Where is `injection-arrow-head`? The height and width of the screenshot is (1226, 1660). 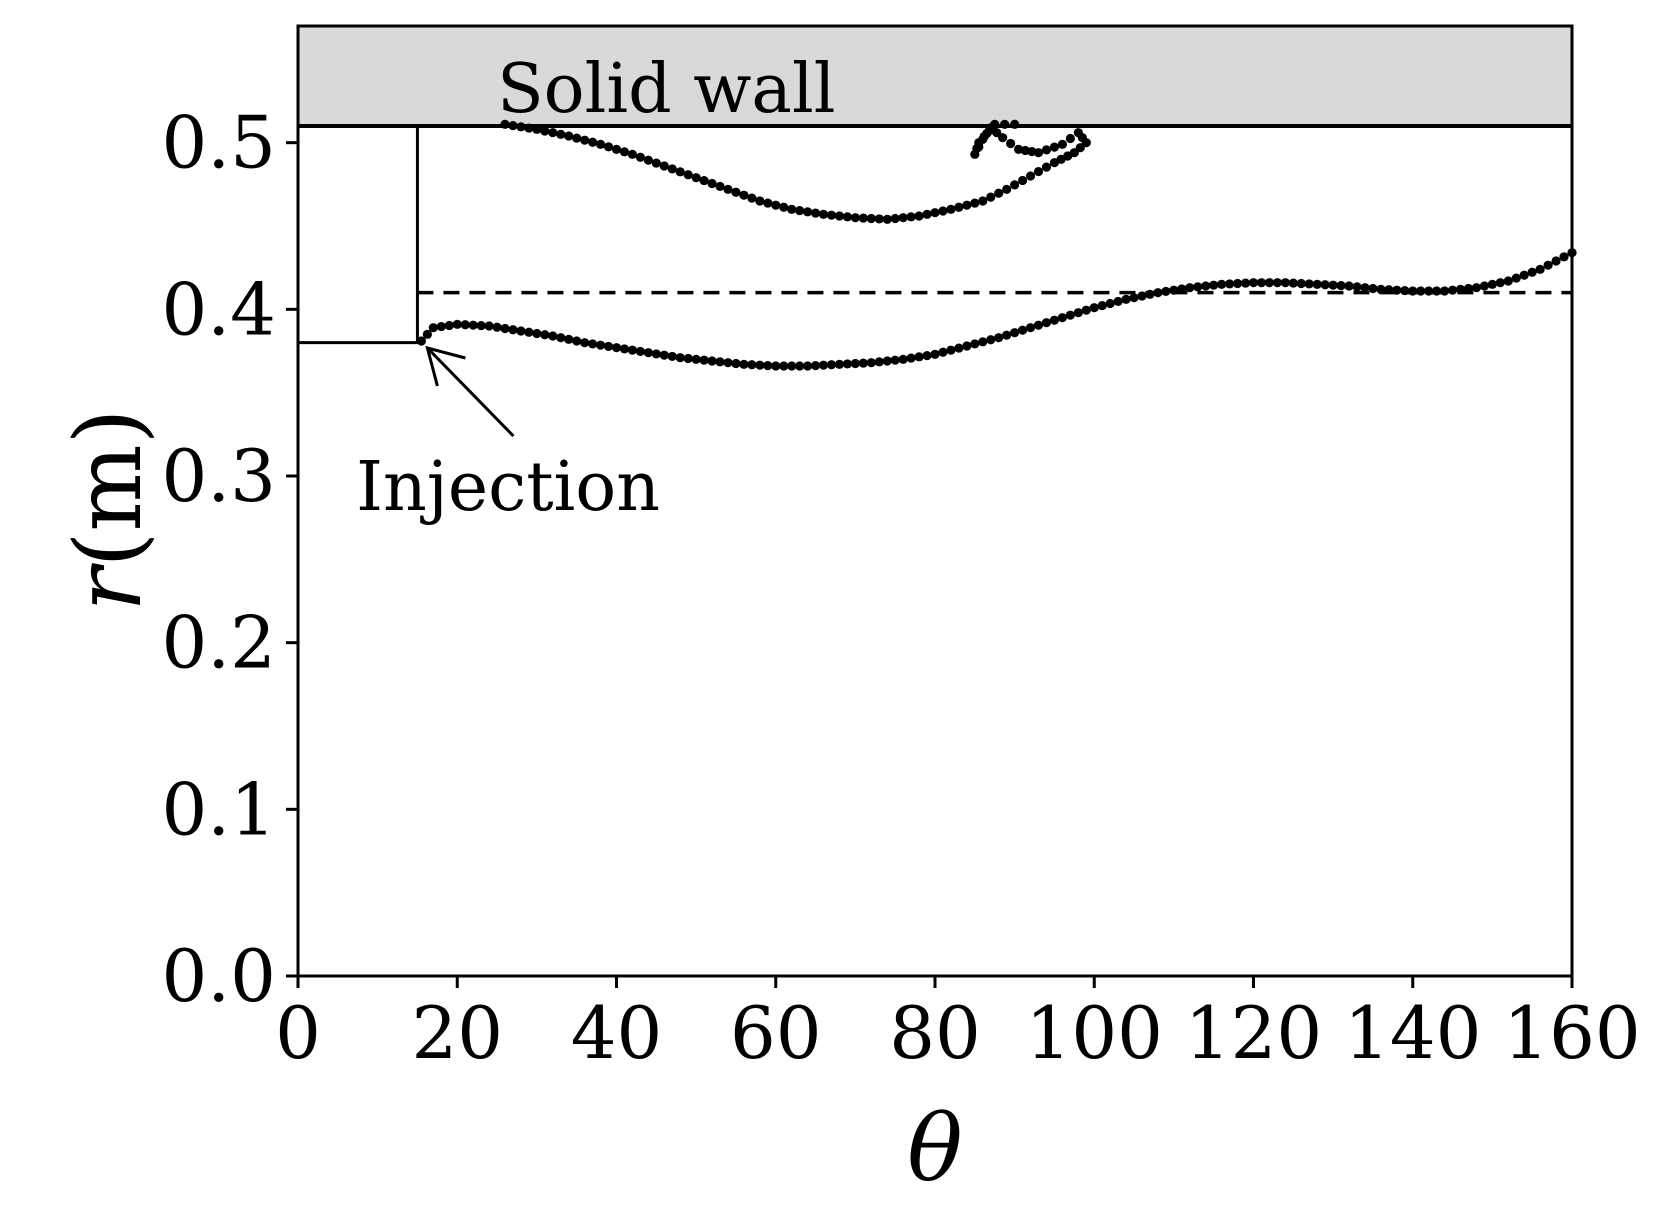 injection-arrow-head is located at coordinates (445, 366).